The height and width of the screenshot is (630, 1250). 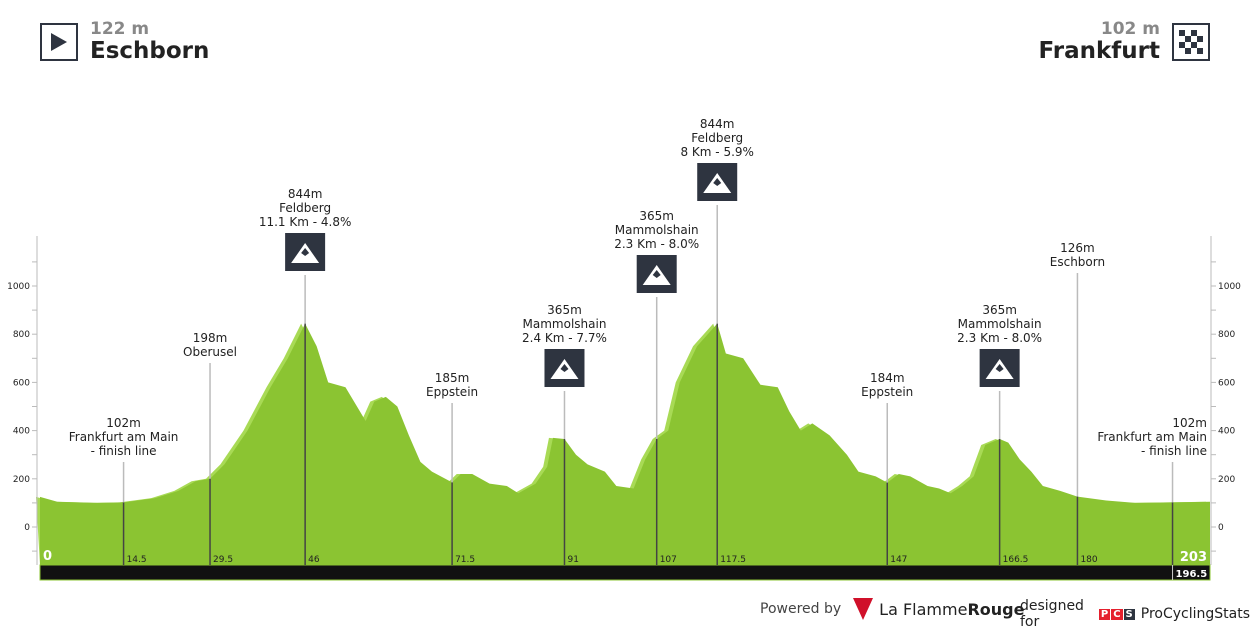 What do you see at coordinates (1129, 614) in the screenshot?
I see `pcs-logo-s: S` at bounding box center [1129, 614].